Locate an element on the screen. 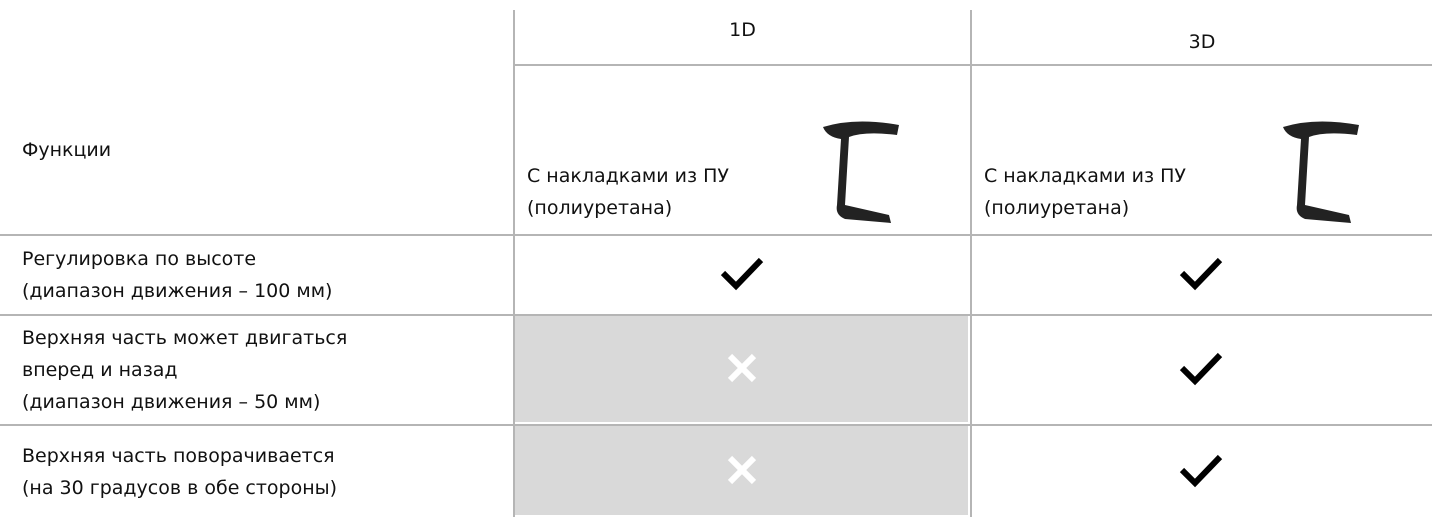  feature-label: (на 30 градусов в обе стороны) is located at coordinates (180, 487).